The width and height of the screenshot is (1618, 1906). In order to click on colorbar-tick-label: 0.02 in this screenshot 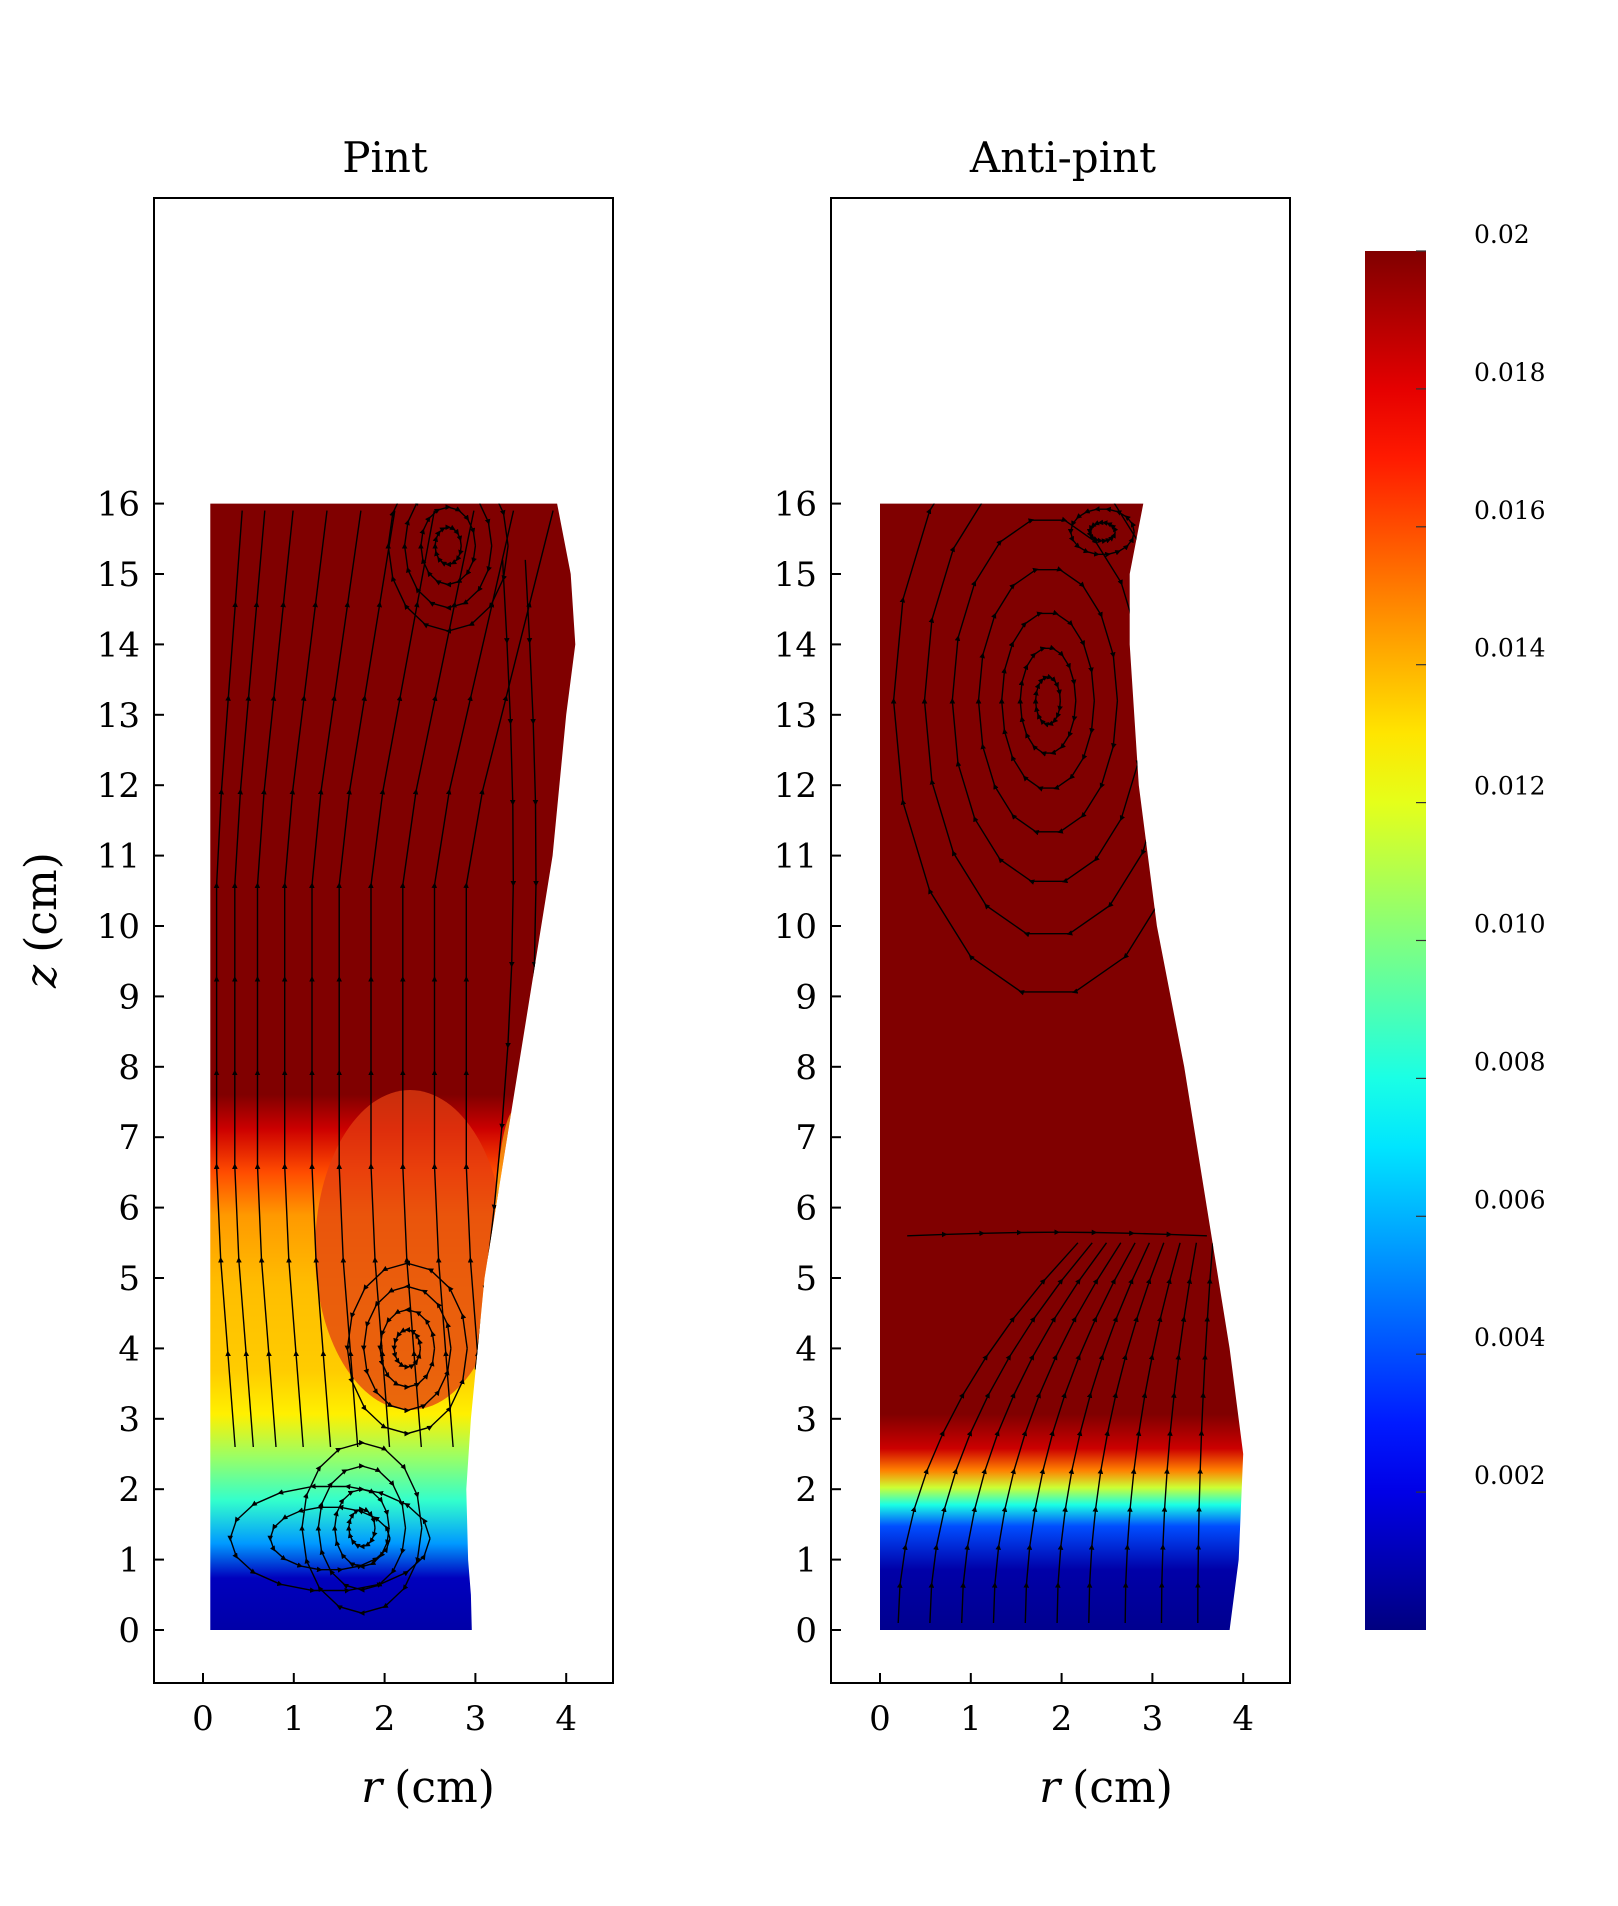, I will do `click(1502, 234)`.